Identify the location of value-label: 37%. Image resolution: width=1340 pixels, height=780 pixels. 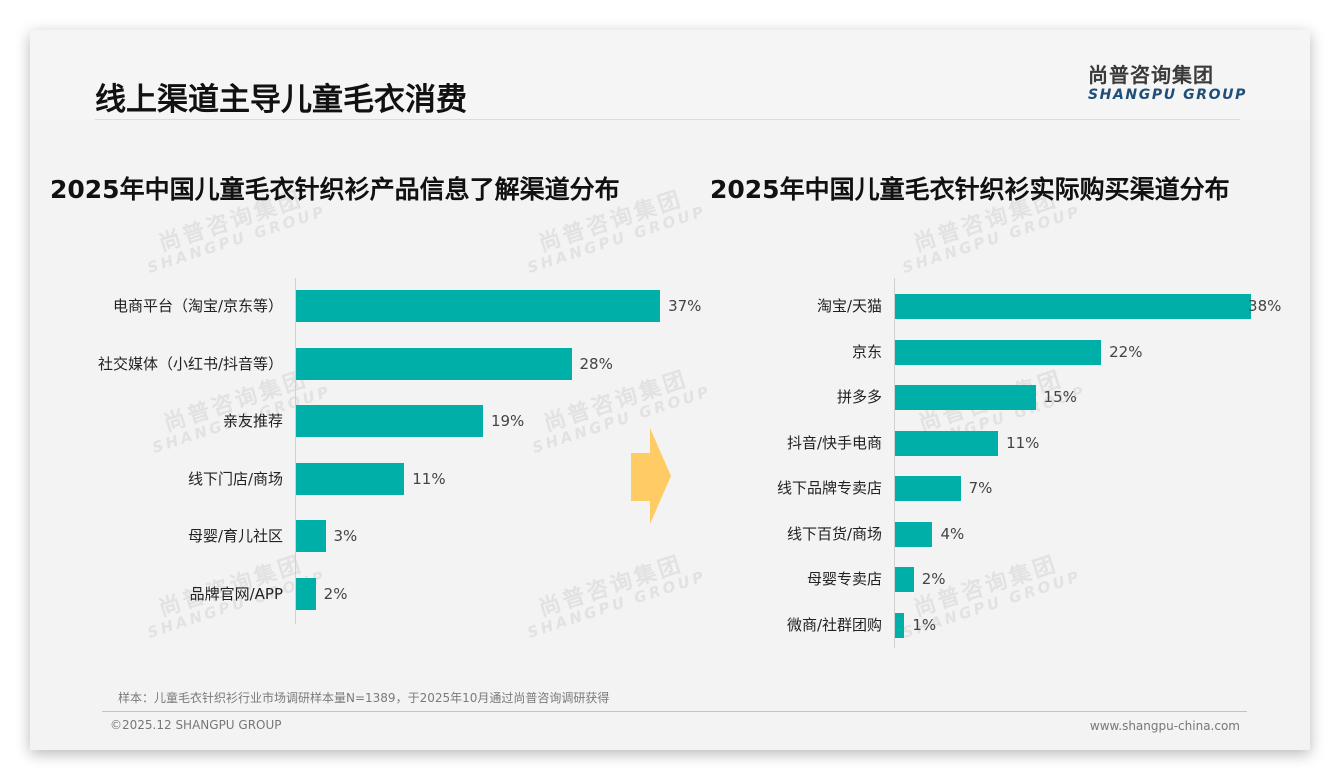
(685, 306).